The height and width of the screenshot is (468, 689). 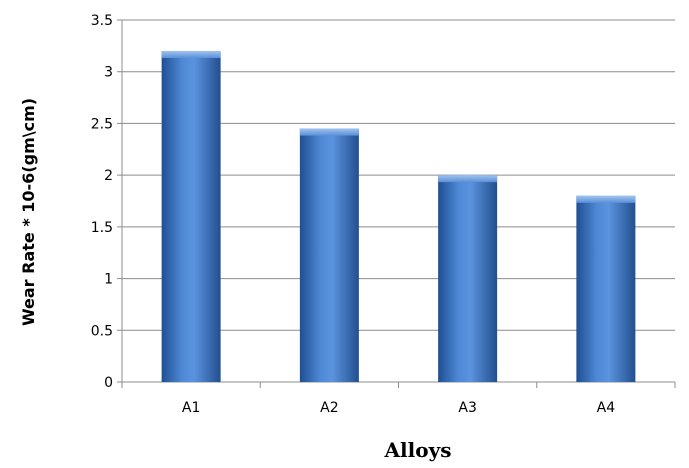 I want to click on x-tick-label: A4, so click(x=606, y=408).